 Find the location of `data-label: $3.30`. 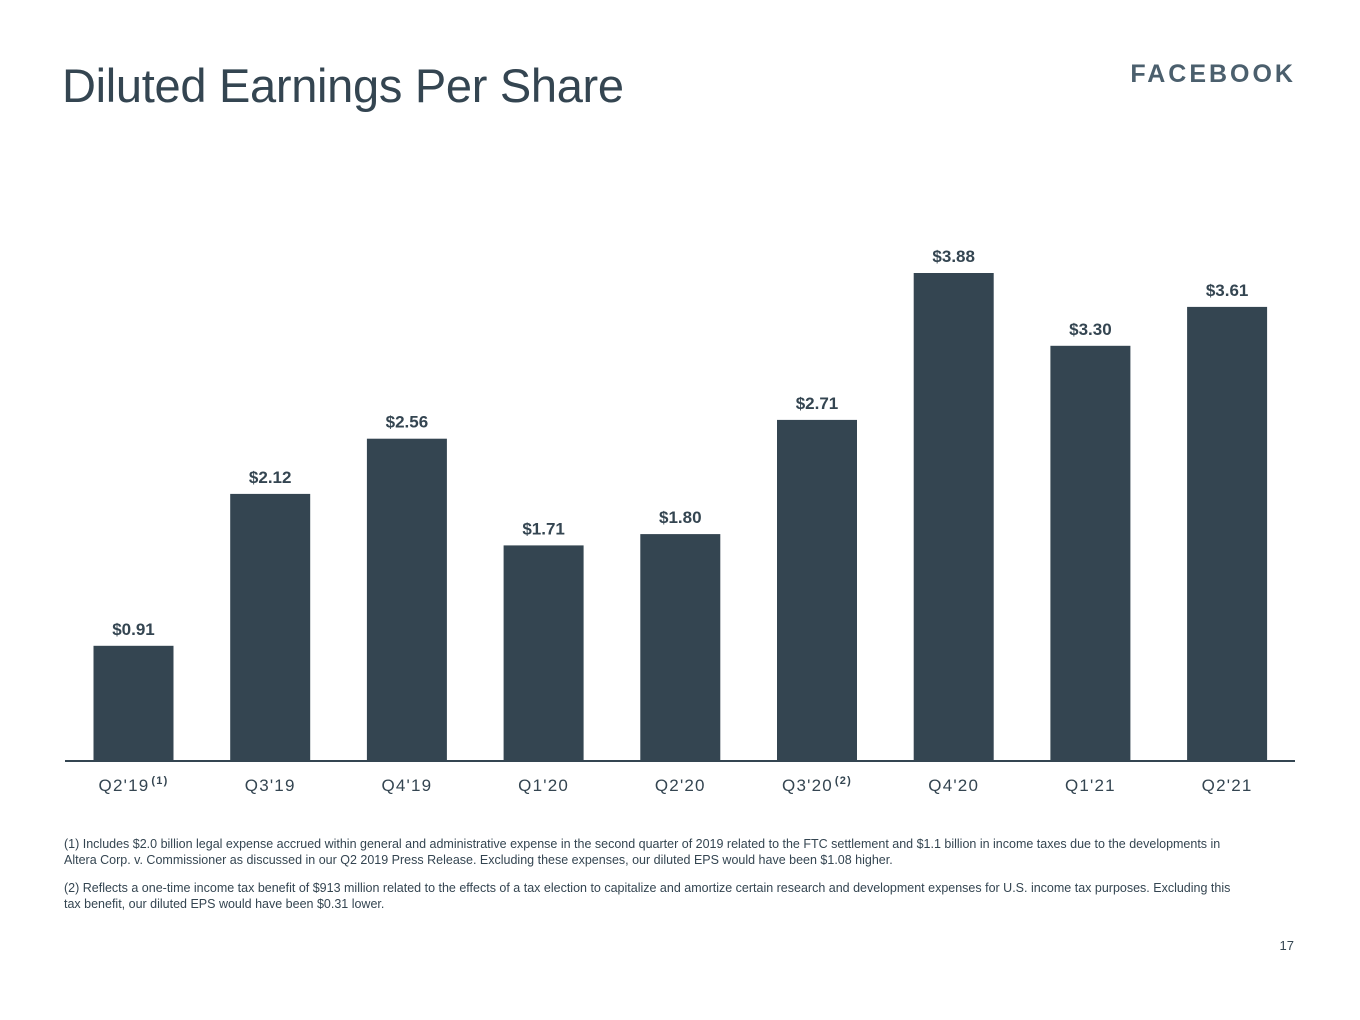

data-label: $3.30 is located at coordinates (1090, 329).